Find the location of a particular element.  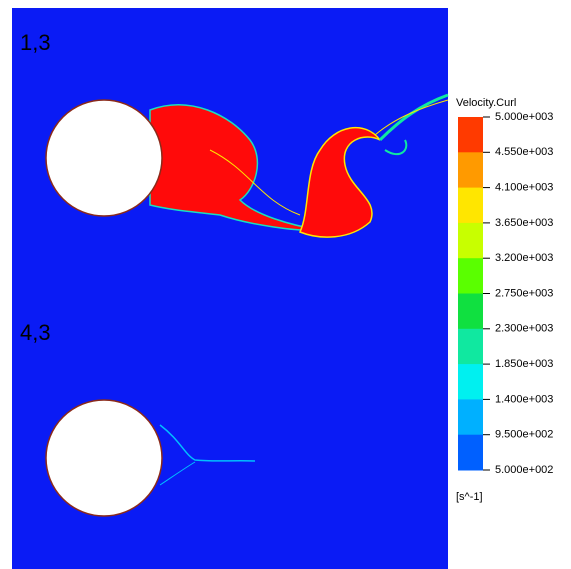

colorbar-label: 4.550e+003 is located at coordinates (524, 152).